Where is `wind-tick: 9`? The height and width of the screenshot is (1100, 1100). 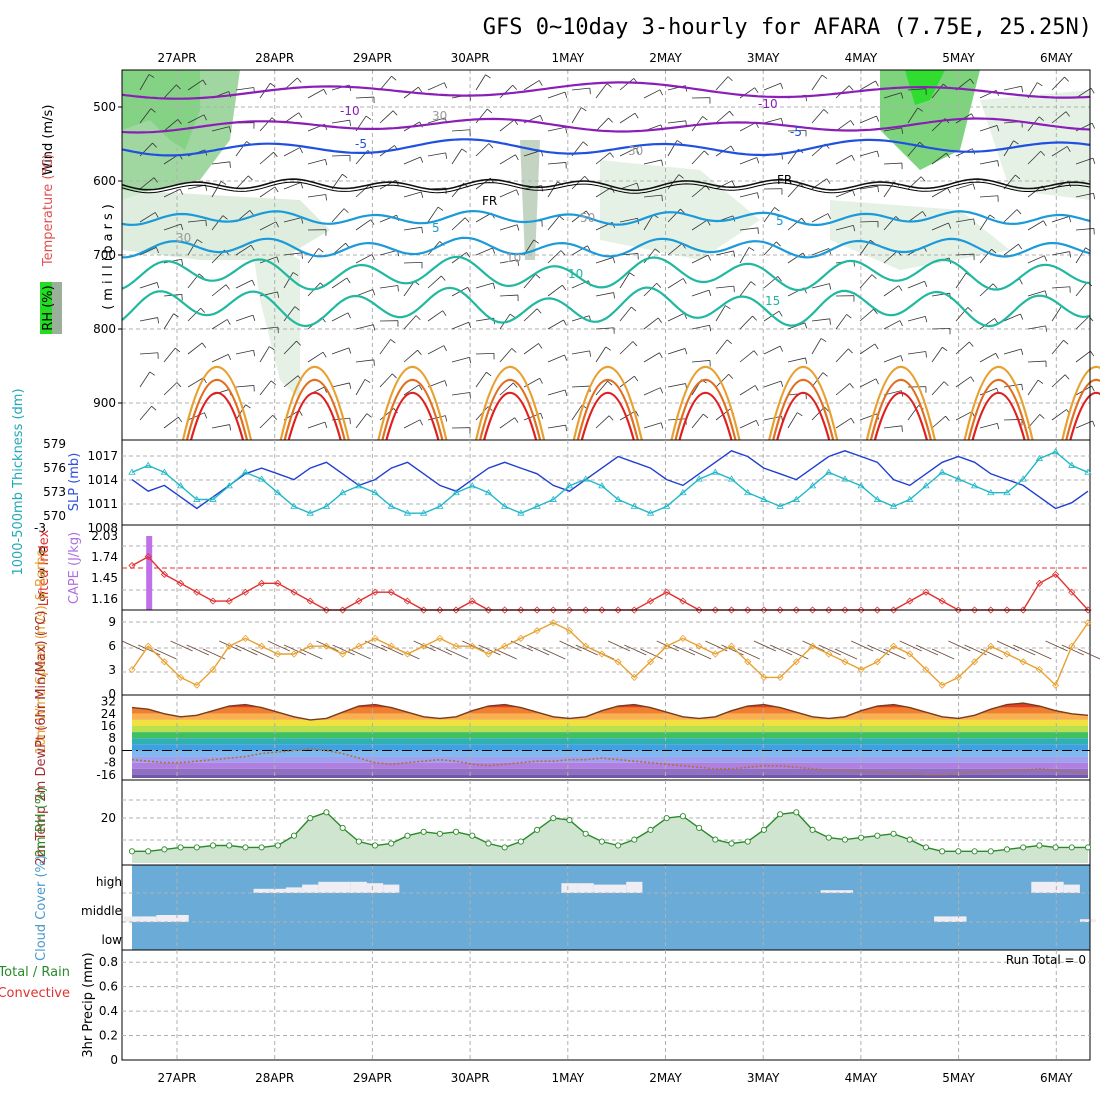
wind-tick: 9 is located at coordinates (112, 622).